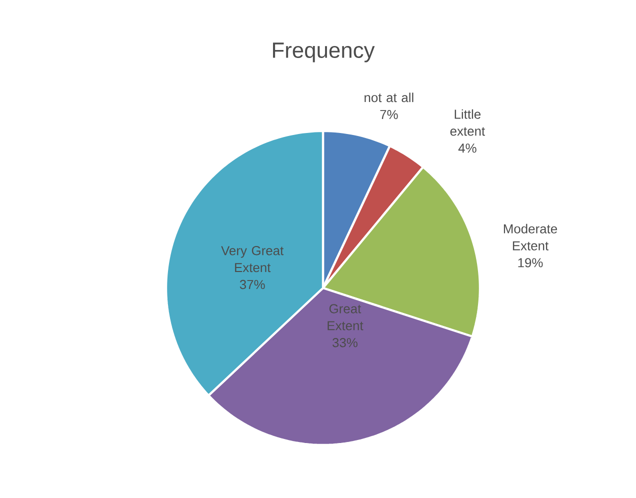 This screenshot has height=498, width=636. What do you see at coordinates (252, 285) in the screenshot?
I see `data-label: 37%` at bounding box center [252, 285].